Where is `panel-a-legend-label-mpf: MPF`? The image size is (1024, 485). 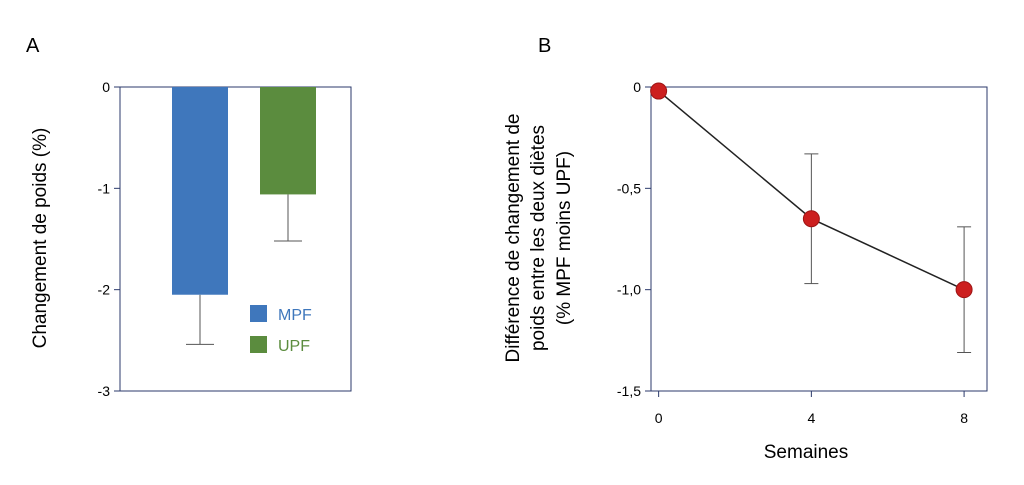 panel-a-legend-label-mpf: MPF is located at coordinates (295, 315).